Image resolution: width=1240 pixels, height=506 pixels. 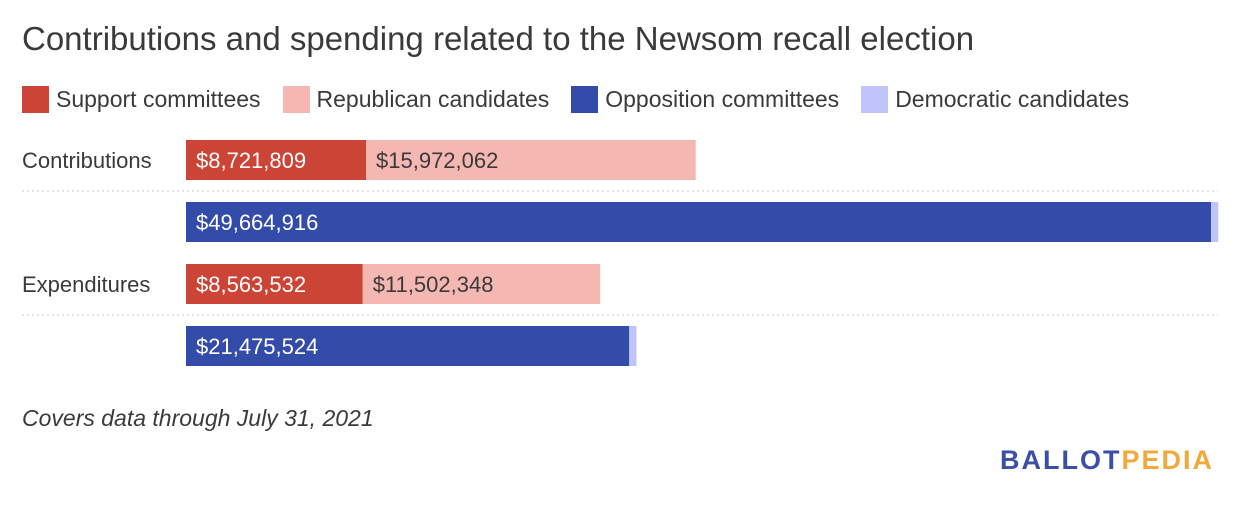 I want to click on bar-value-label: $8,721,809, so click(x=251, y=160).